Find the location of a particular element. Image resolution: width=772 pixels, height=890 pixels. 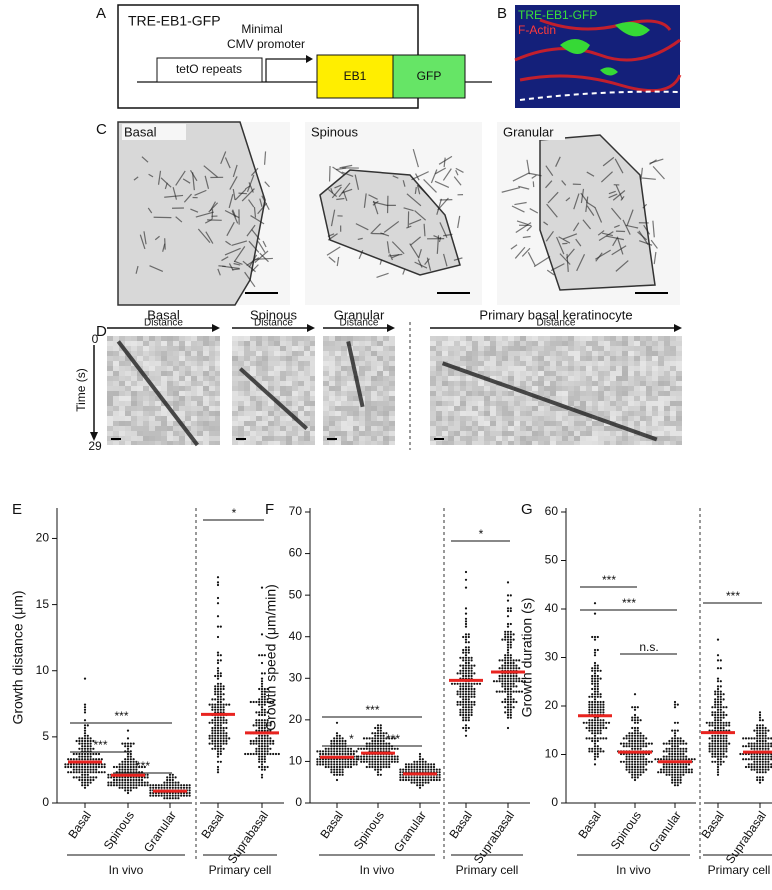

x-tick-label: Spinous is located at coordinates (626, 831).